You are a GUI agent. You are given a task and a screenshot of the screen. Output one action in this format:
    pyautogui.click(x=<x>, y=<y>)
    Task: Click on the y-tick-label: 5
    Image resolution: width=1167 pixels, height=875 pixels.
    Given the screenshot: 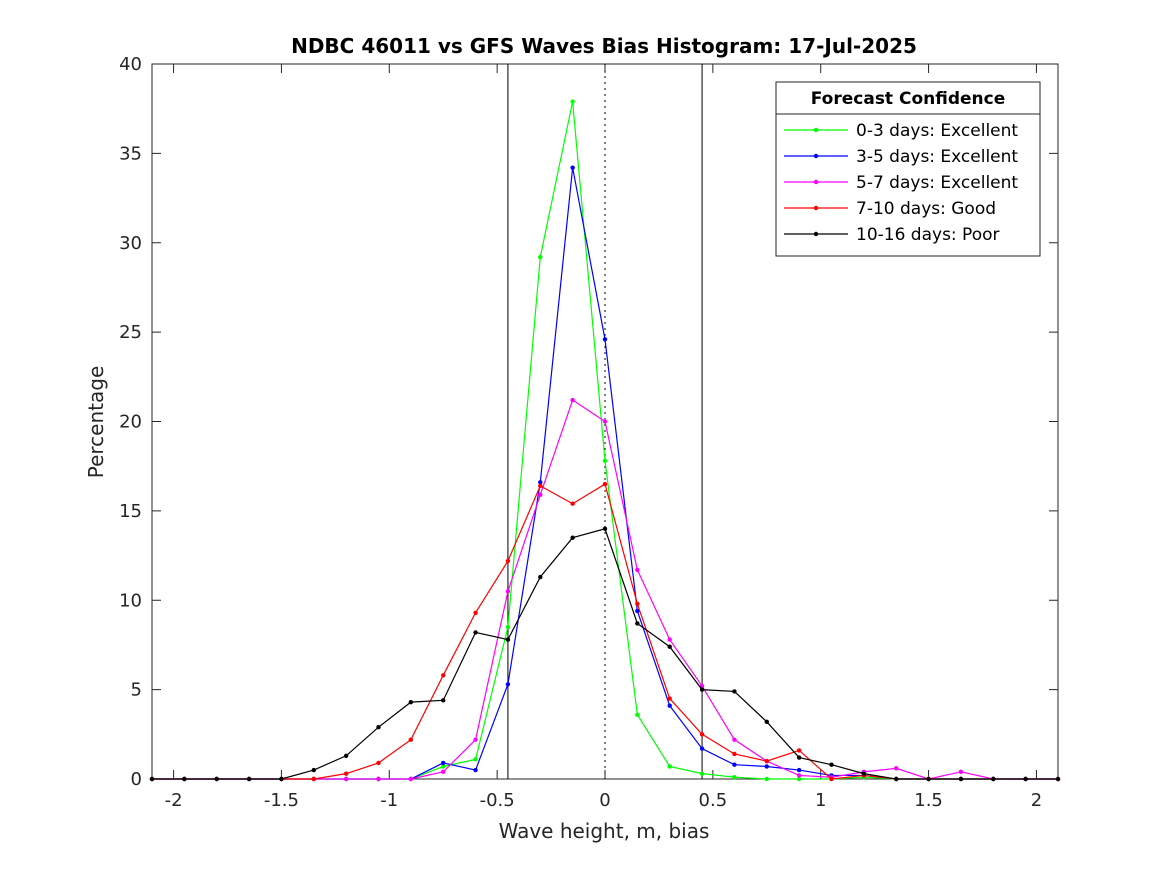 What is the action you would take?
    pyautogui.click(x=136, y=690)
    